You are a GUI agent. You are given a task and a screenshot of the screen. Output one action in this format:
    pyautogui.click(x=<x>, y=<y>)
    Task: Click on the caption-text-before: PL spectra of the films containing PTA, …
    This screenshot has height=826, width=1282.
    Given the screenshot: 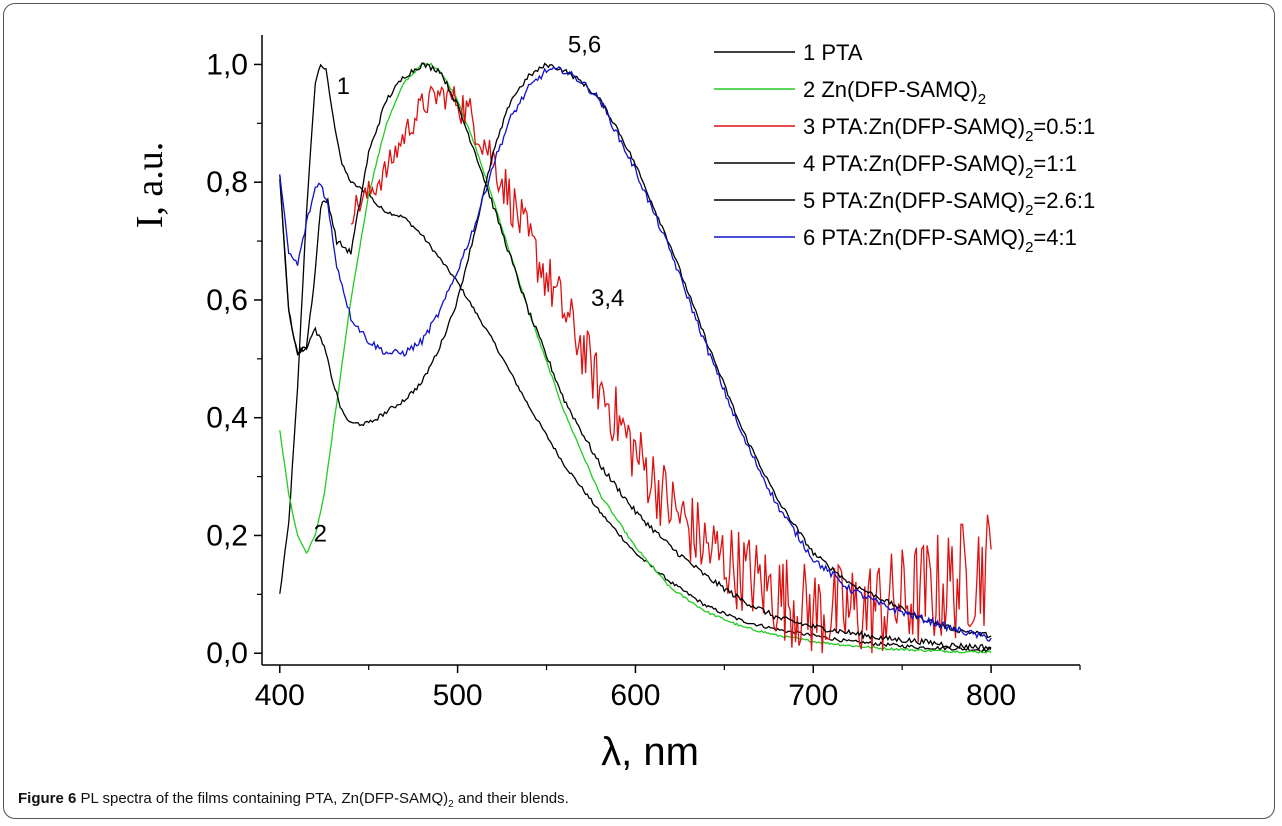 What is the action you would take?
    pyautogui.click(x=264, y=798)
    